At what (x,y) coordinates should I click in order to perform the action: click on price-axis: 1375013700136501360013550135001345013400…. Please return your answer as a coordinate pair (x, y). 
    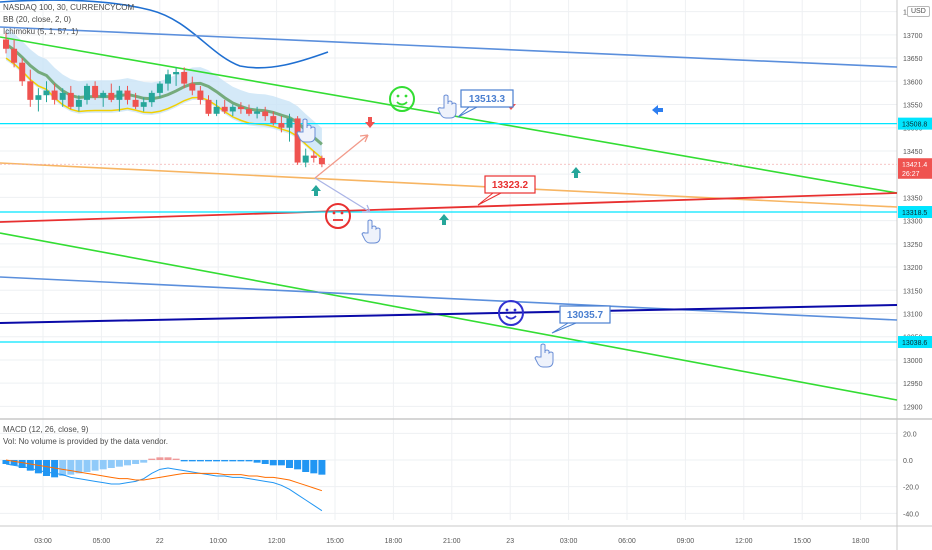
    Looking at the image, I should click on (913, 264).